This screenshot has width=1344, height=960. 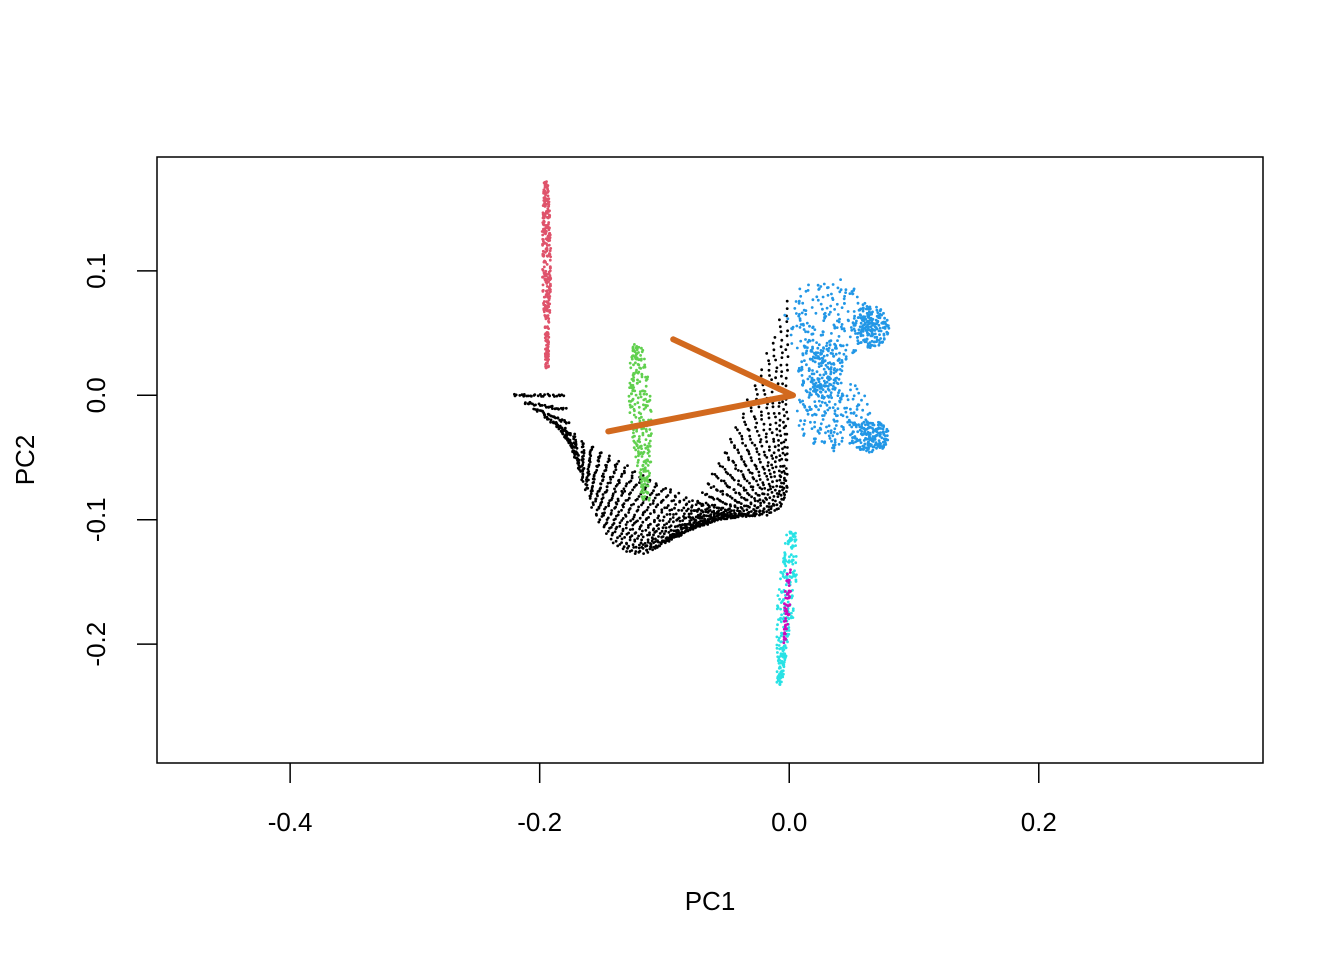 What do you see at coordinates (837, 366) in the screenshot?
I see `point-cluster` at bounding box center [837, 366].